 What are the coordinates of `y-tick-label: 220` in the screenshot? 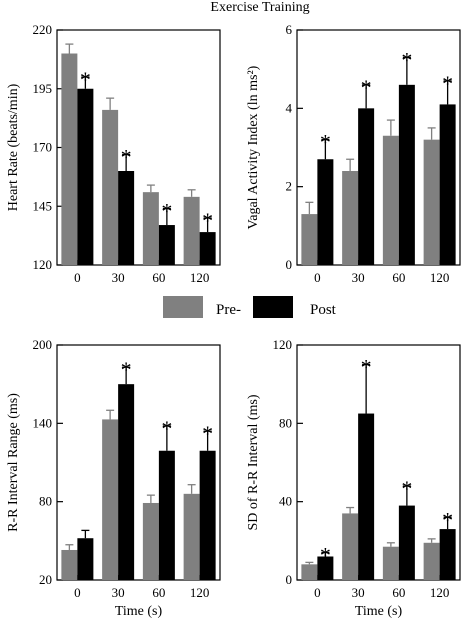 It's located at (43, 29).